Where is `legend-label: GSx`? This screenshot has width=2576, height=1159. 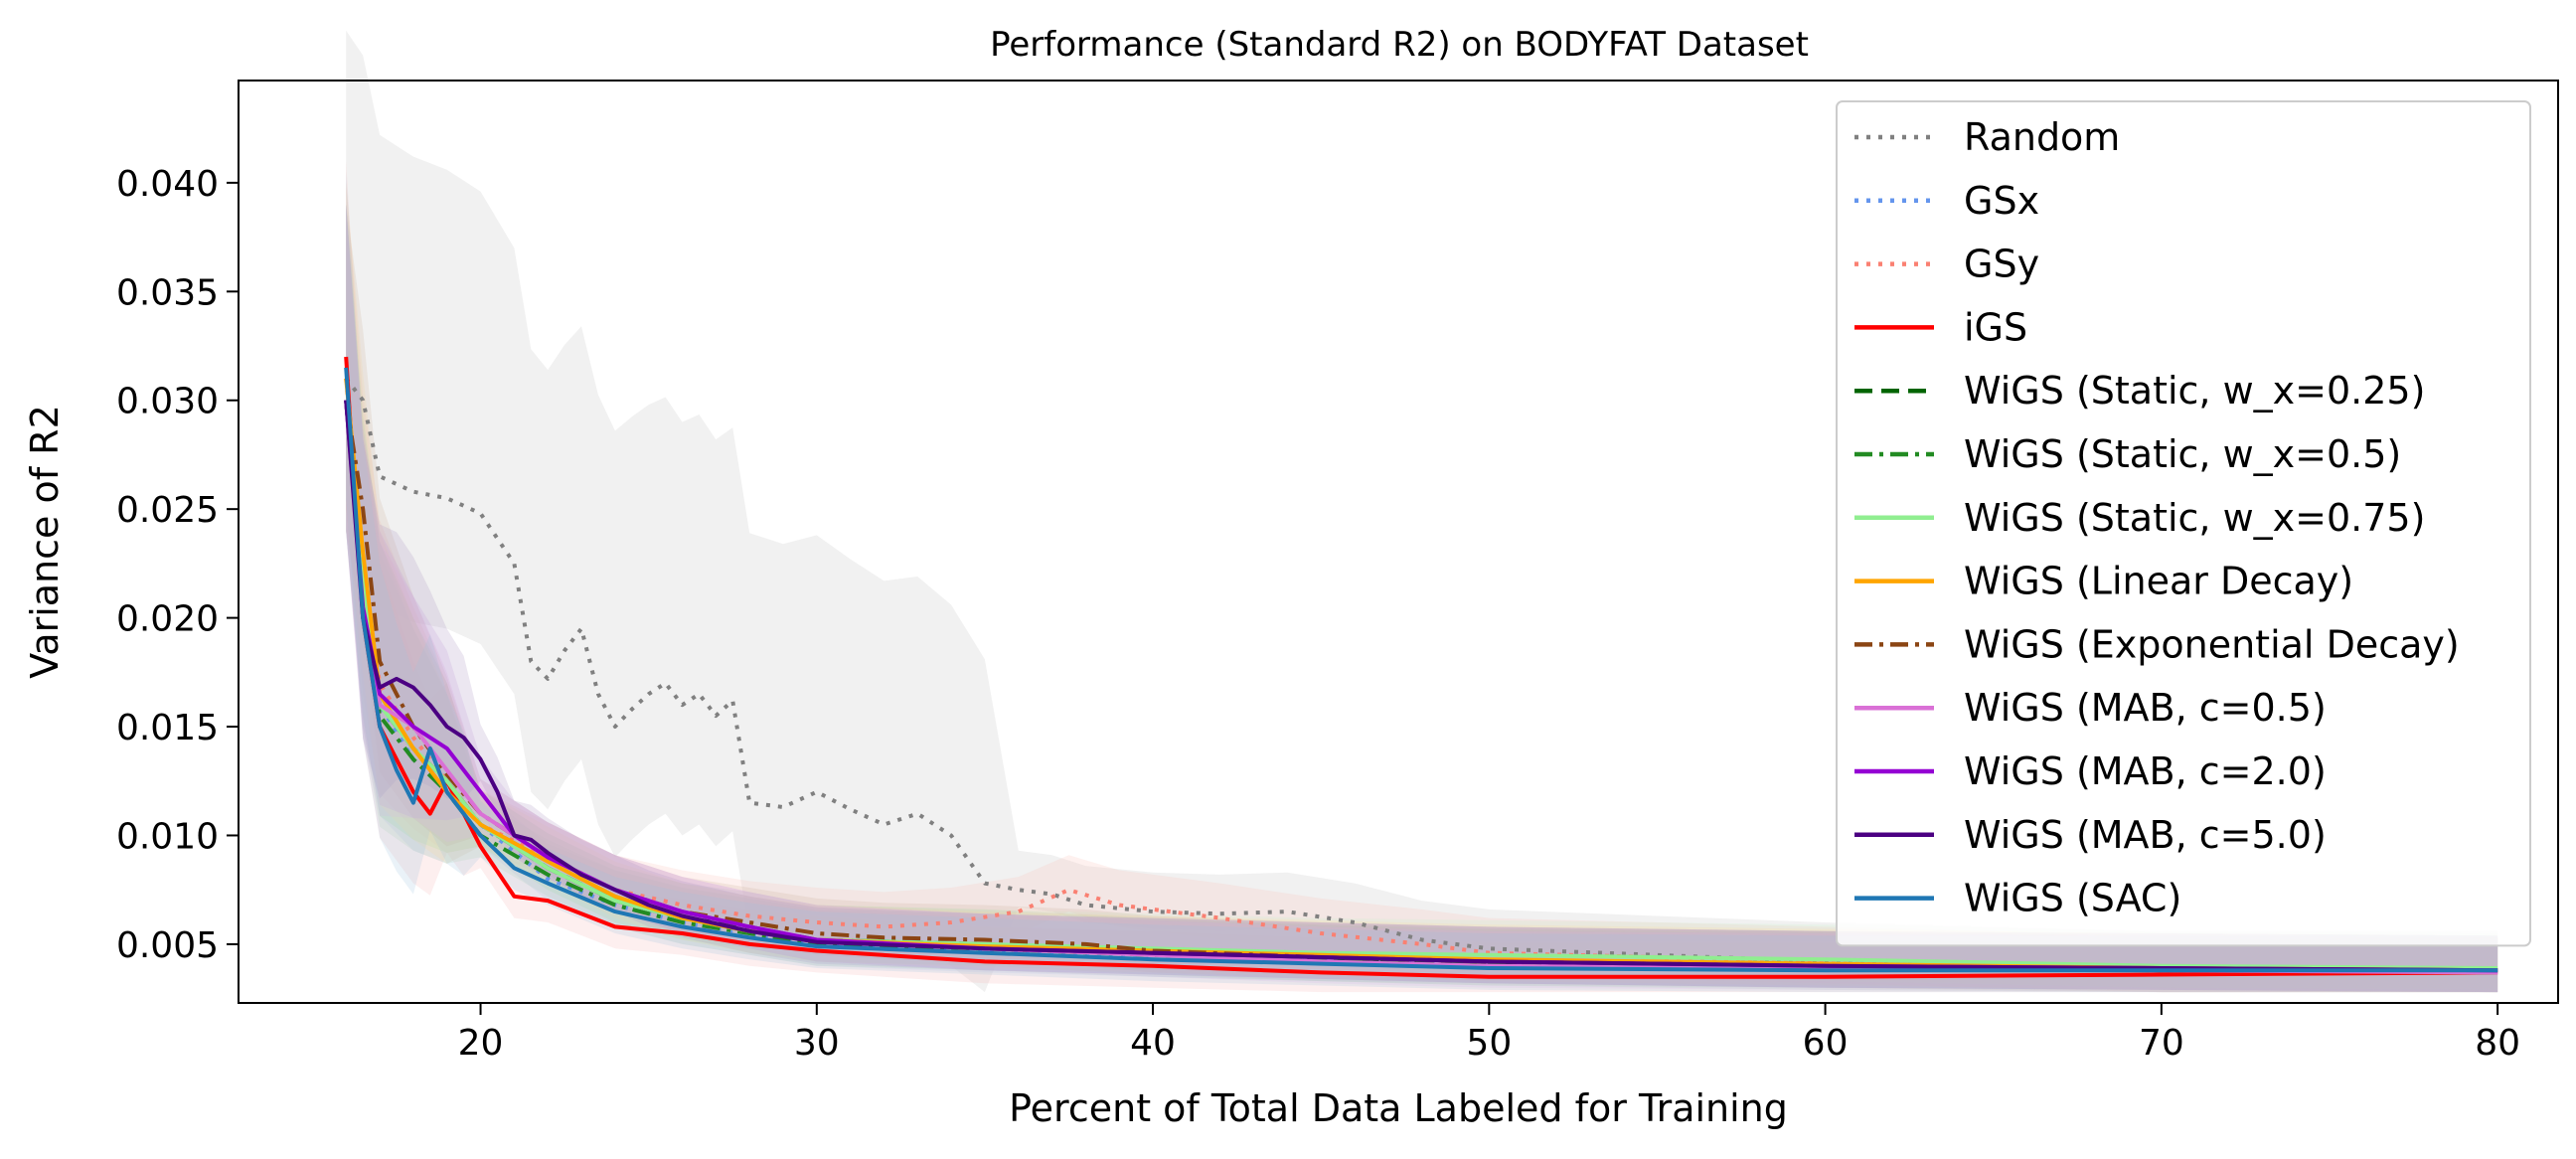
legend-label: GSx is located at coordinates (2001, 201).